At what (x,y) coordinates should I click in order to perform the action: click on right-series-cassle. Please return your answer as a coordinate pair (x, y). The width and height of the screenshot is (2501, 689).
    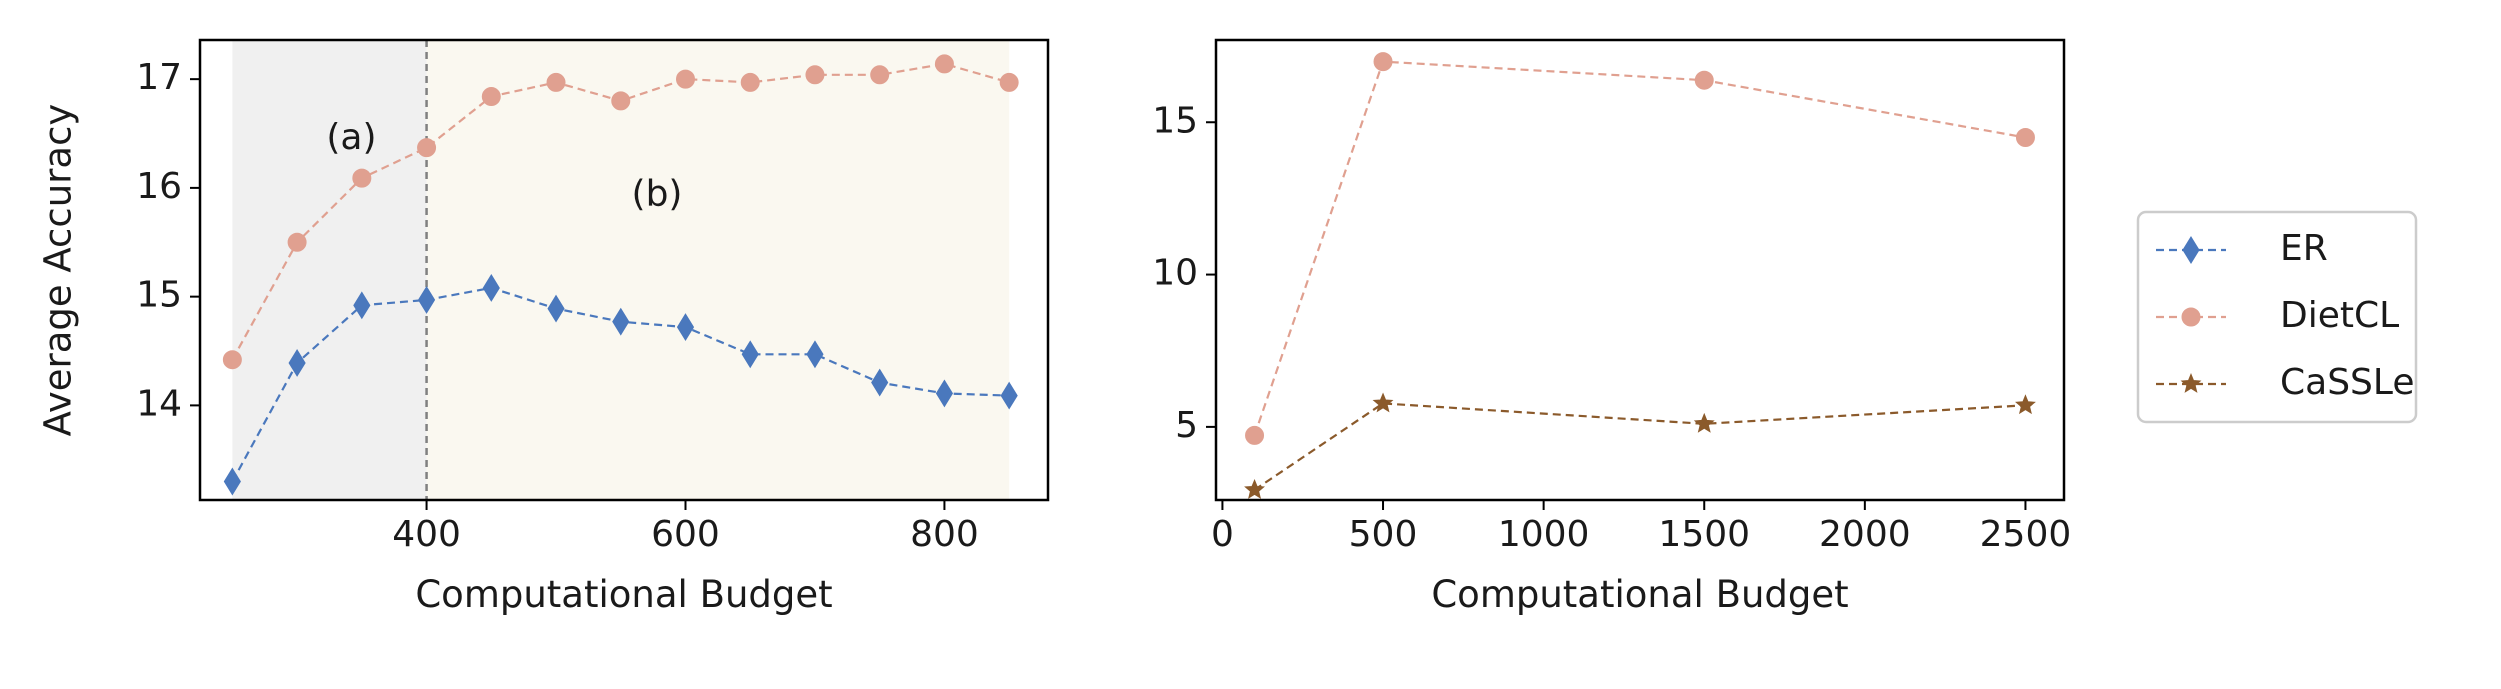
    Looking at the image, I should click on (1640, 445).